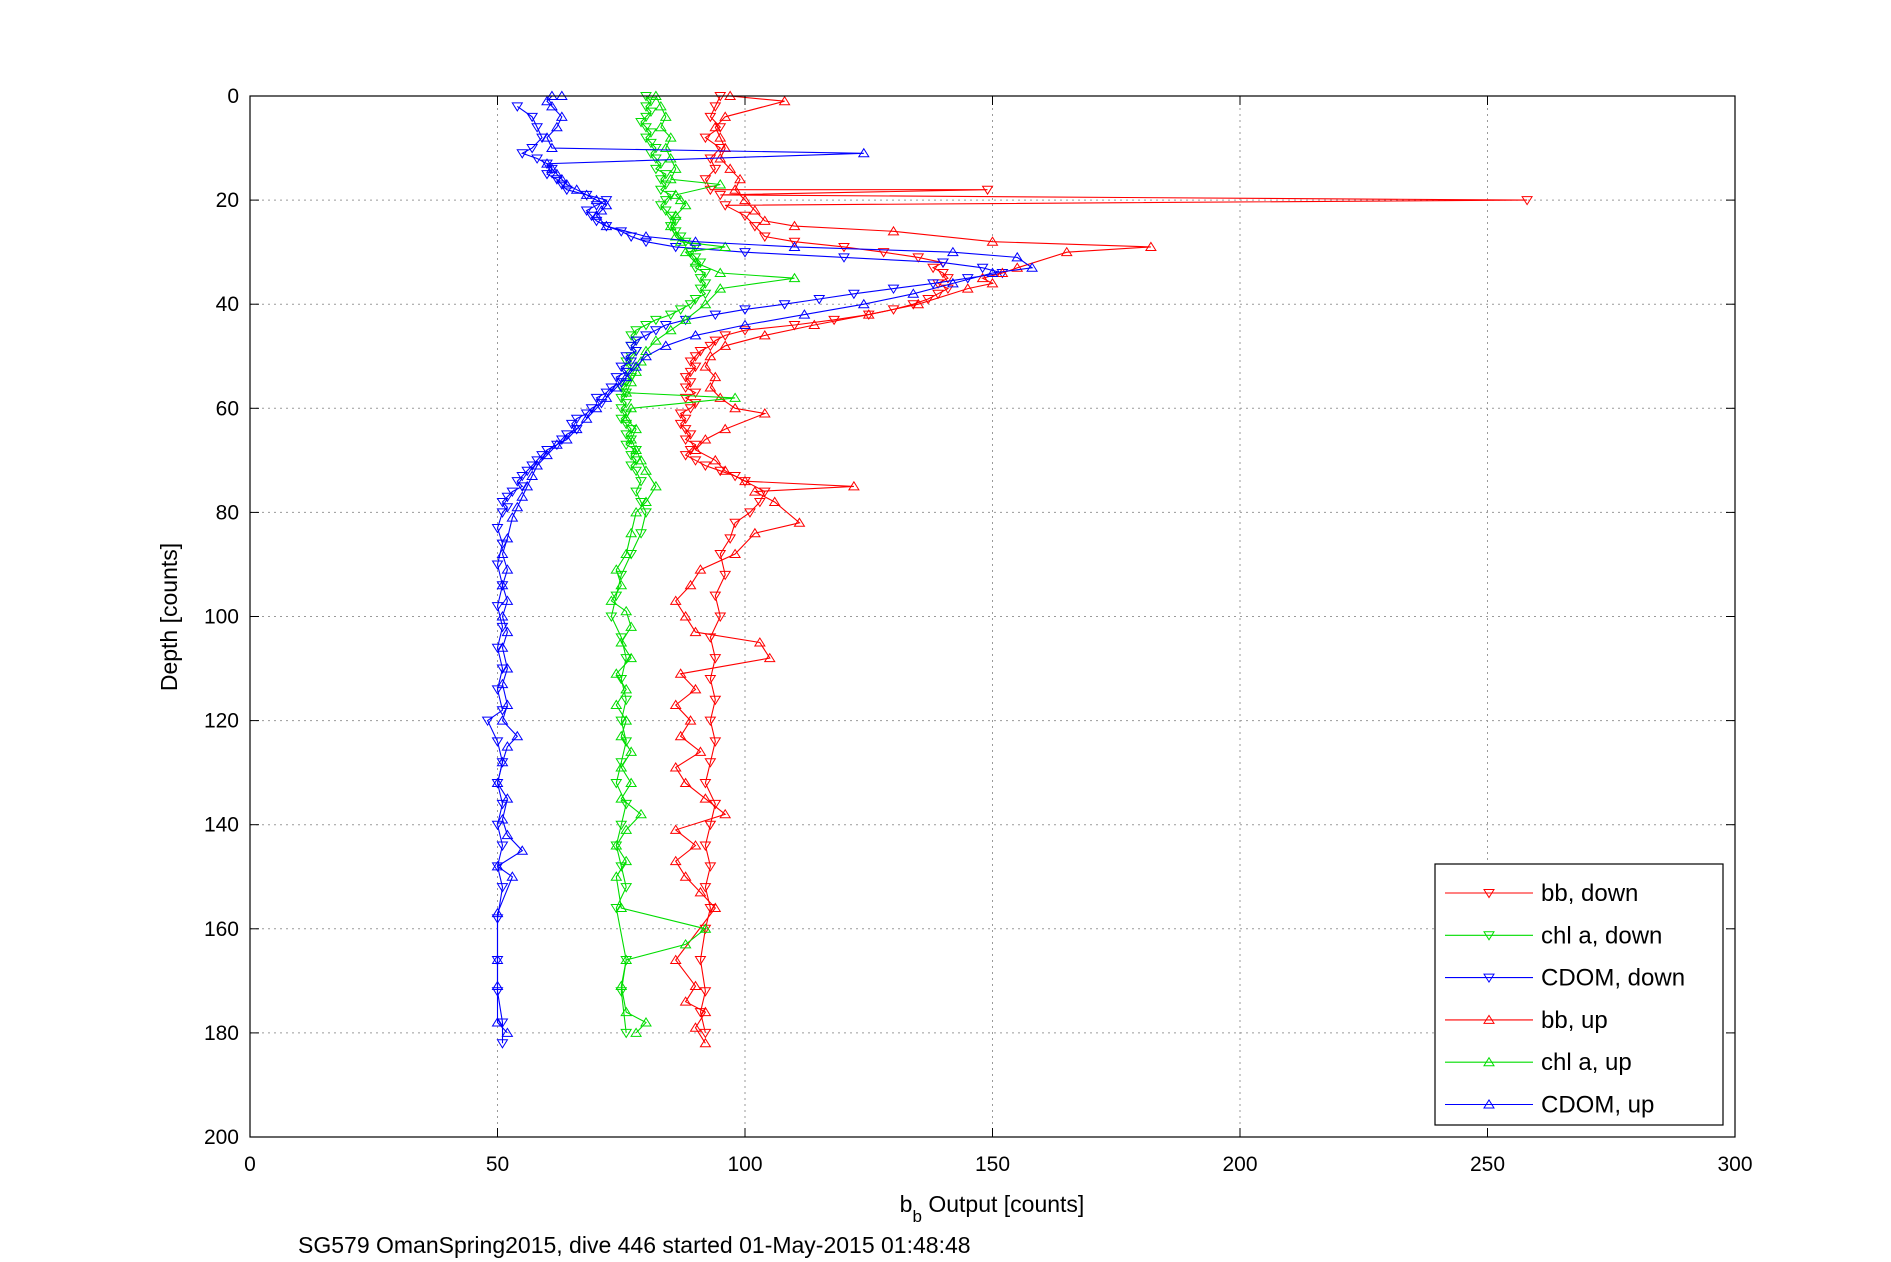 The image size is (1891, 1262). What do you see at coordinates (1239, 1164) in the screenshot?
I see `x-tick-label-200: 200` at bounding box center [1239, 1164].